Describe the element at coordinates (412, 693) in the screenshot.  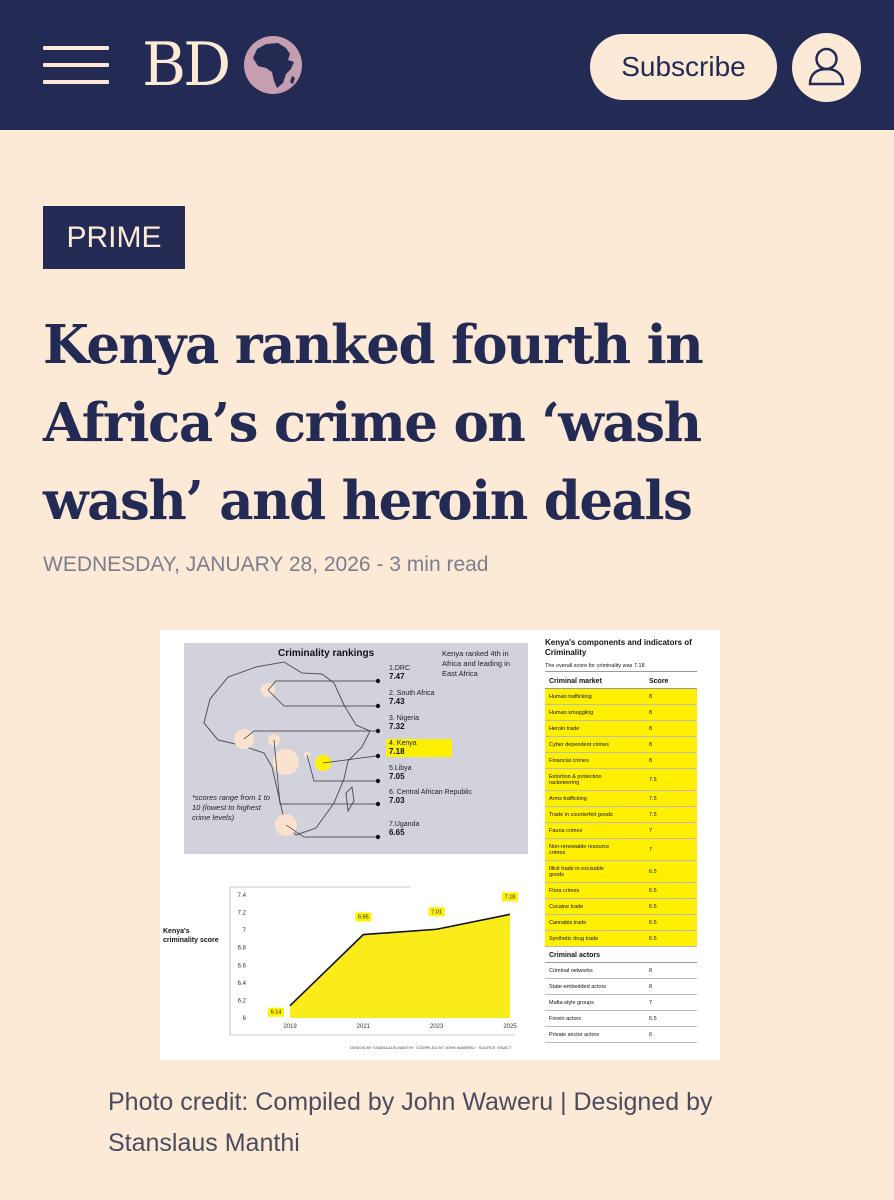
I see `ranking-country: 2. South Africa` at that location.